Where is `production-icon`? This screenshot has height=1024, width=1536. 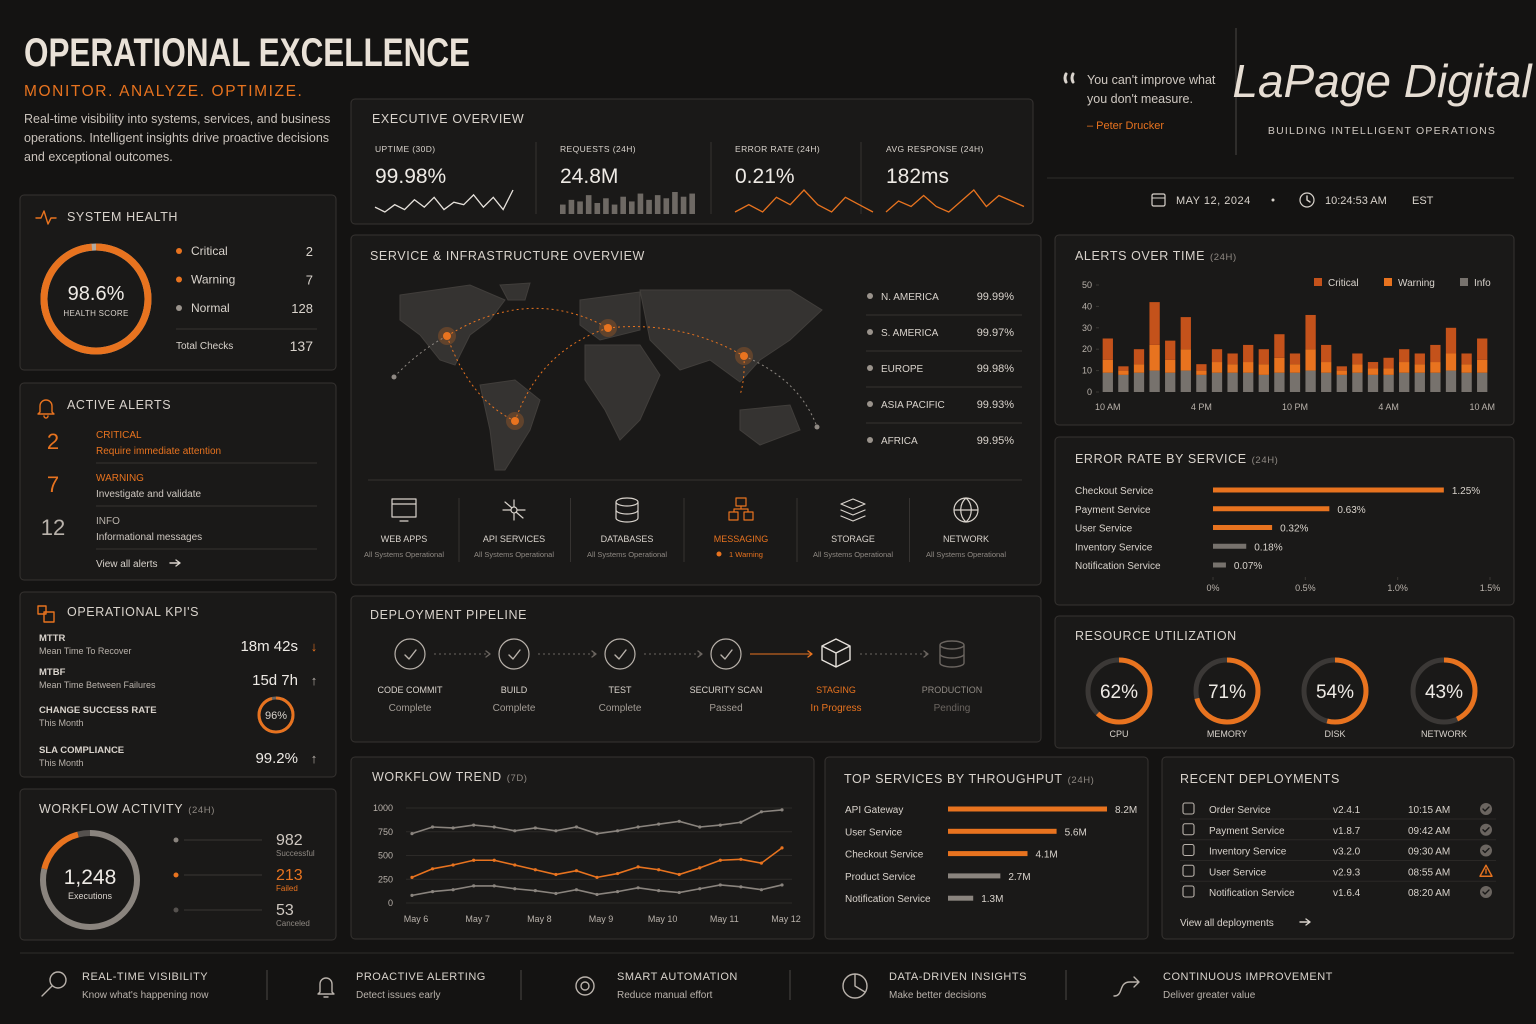 production-icon is located at coordinates (952, 654).